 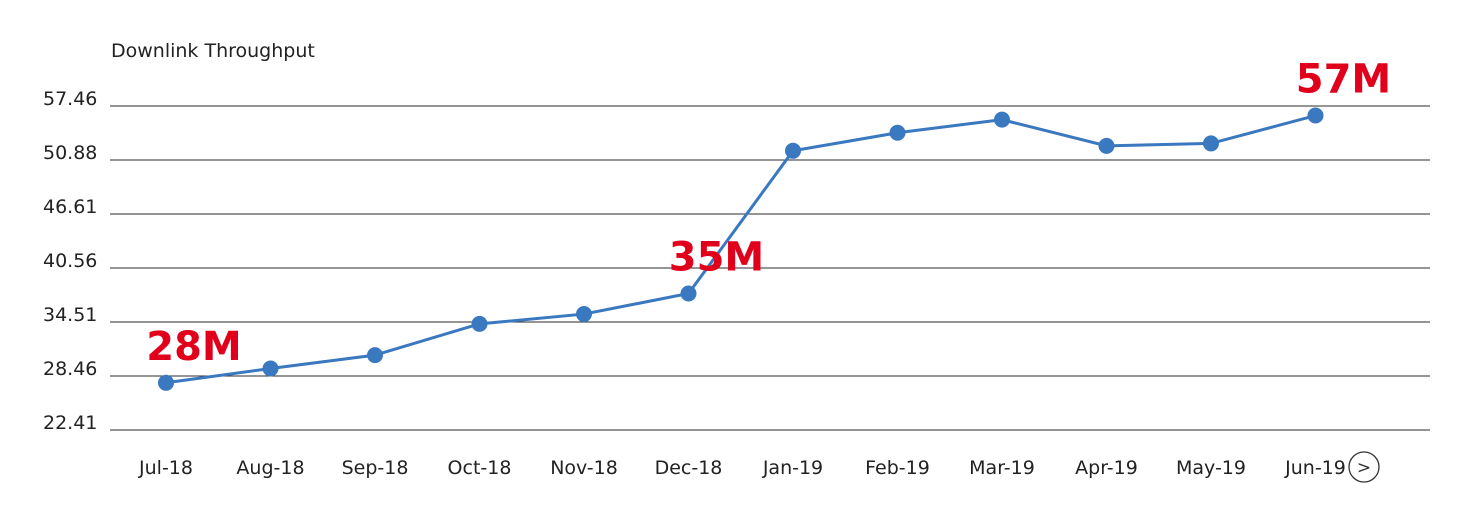 What do you see at coordinates (1106, 468) in the screenshot?
I see `x-tick-label: Apr-19` at bounding box center [1106, 468].